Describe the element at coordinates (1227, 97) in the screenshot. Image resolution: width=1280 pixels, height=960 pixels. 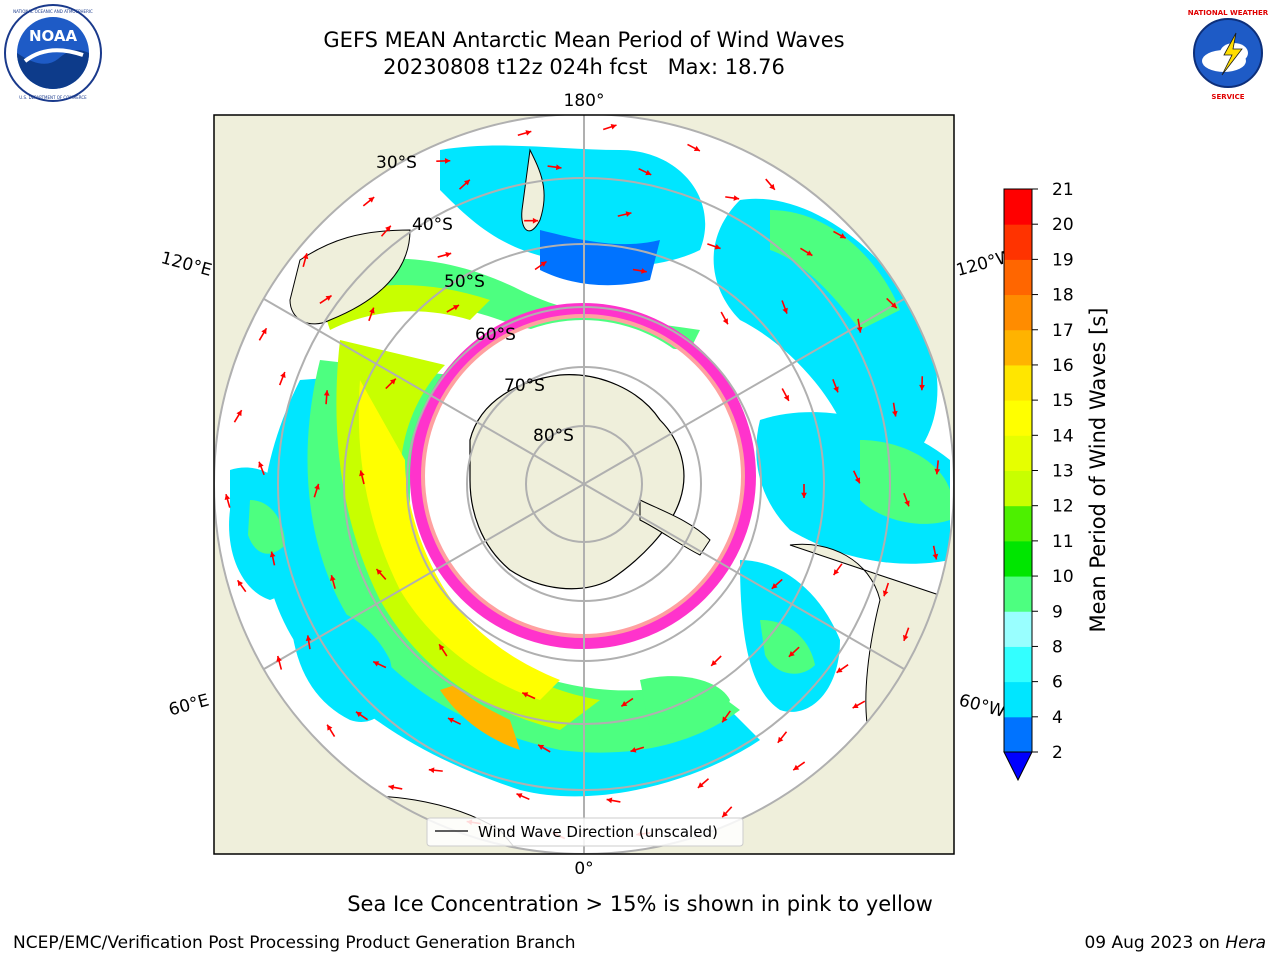
I see `svg-text: SERVICE` at that location.